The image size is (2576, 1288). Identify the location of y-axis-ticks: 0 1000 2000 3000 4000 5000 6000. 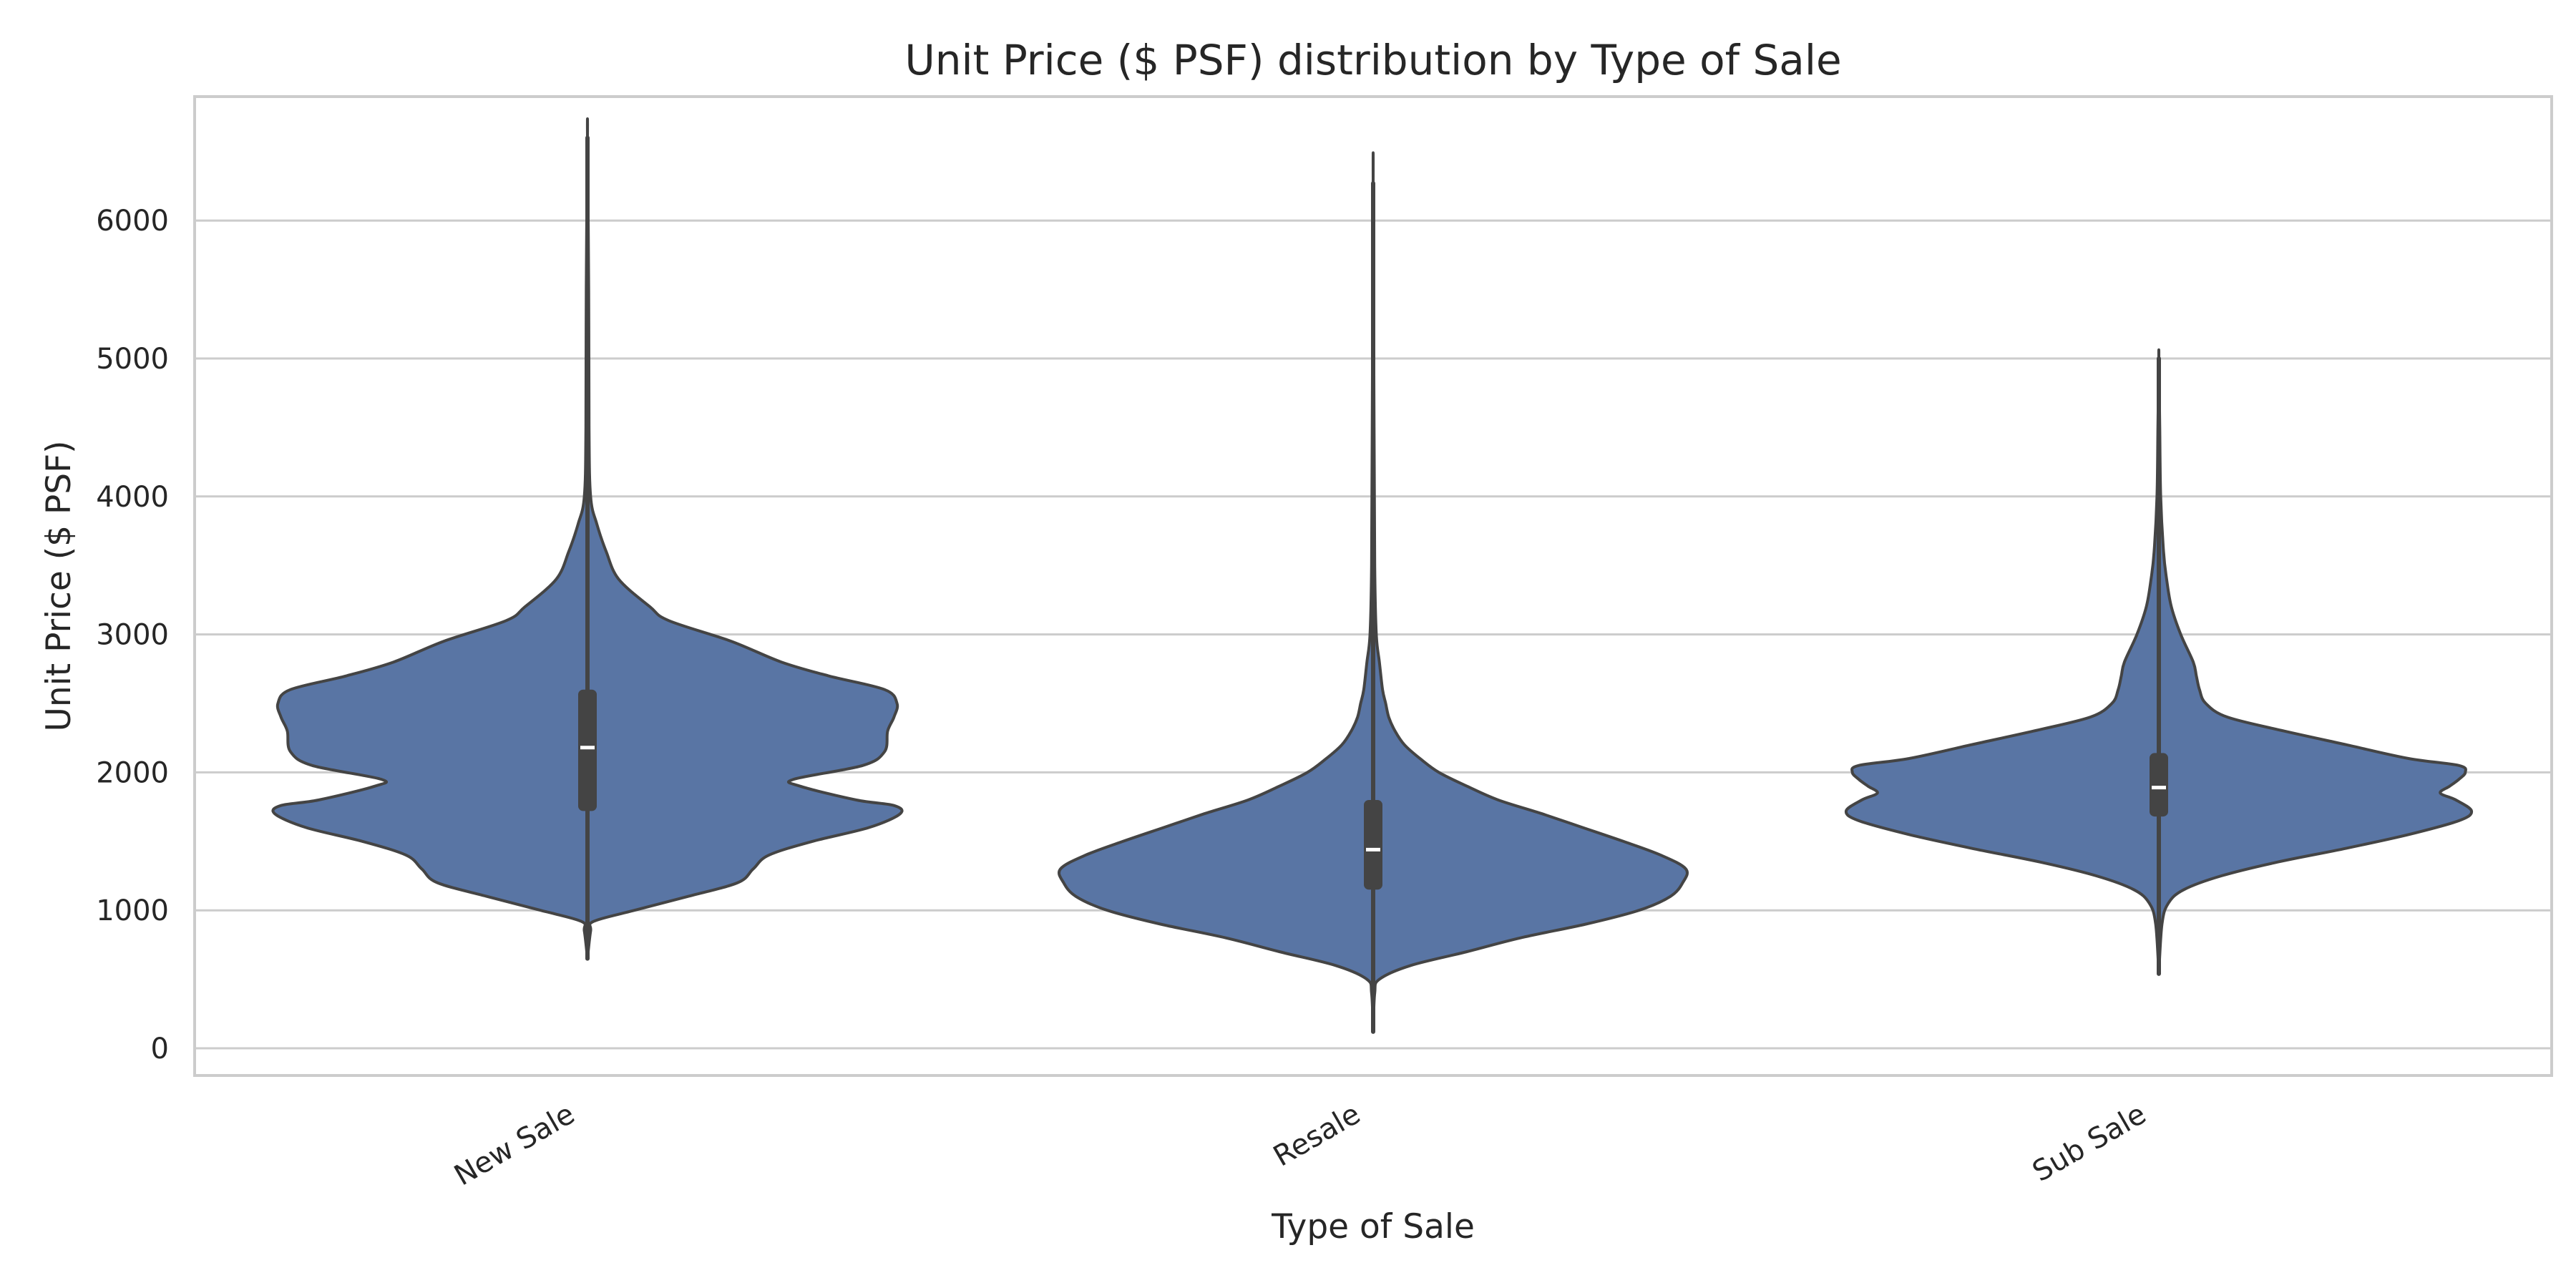
(132, 635).